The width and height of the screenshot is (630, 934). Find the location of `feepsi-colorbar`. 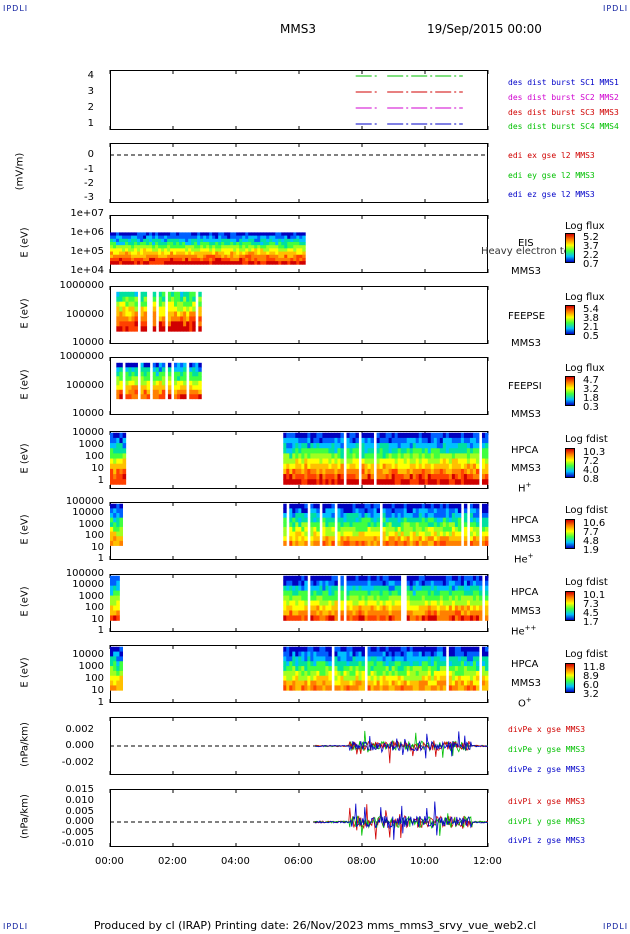

feepsi-colorbar is located at coordinates (570, 391).